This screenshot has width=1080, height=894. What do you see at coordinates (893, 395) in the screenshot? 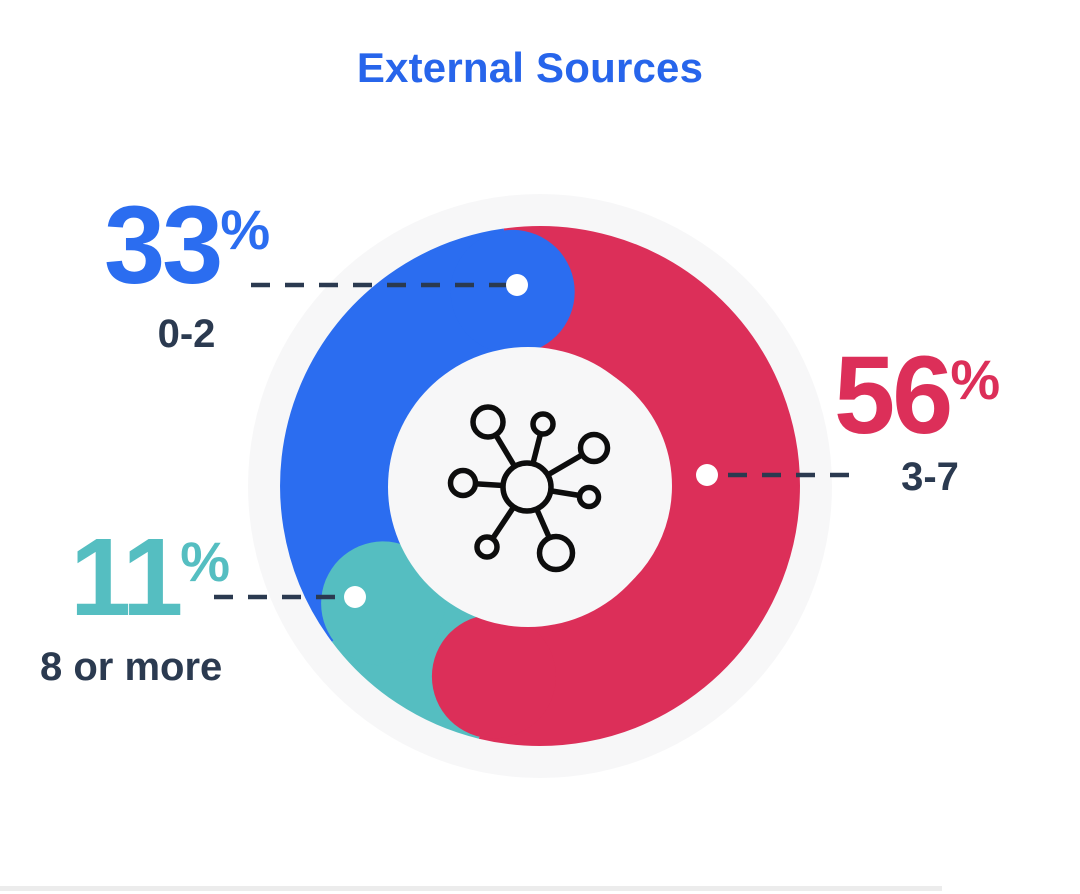
I see `percent-value: 56` at bounding box center [893, 395].